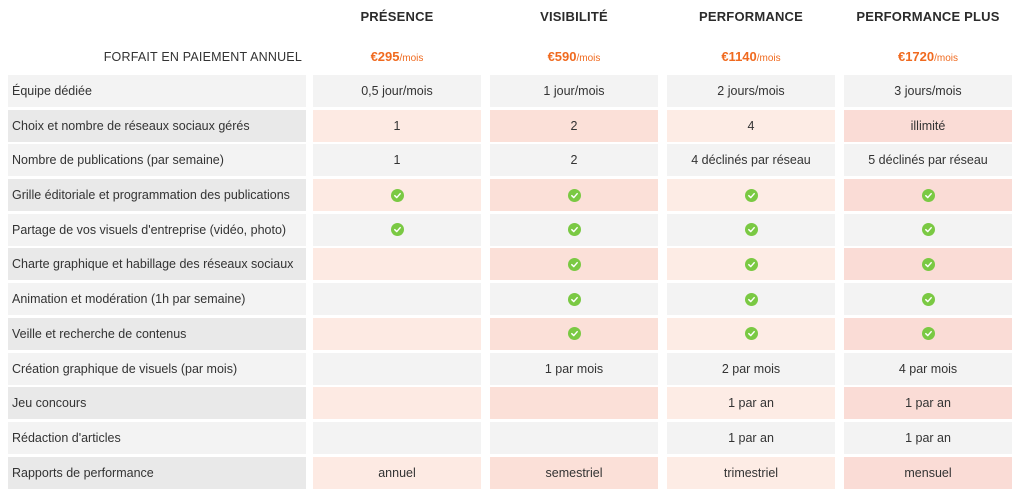 This screenshot has height=498, width=1024. I want to click on price-presence: €295/mois, so click(397, 56).